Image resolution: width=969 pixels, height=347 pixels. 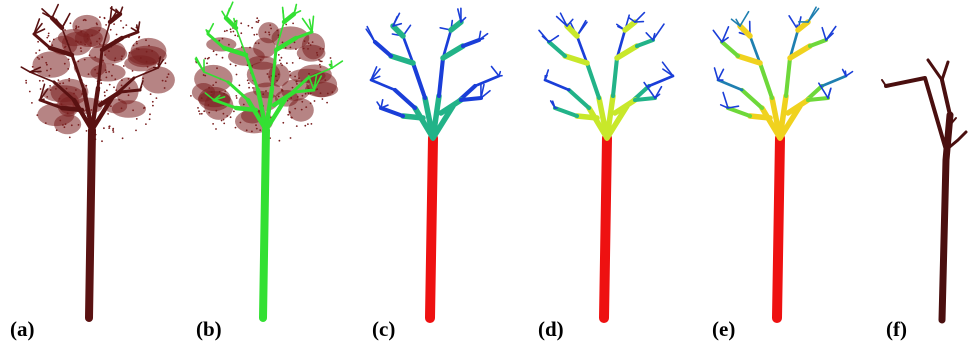 I want to click on panel-f-skeleton, so click(x=924, y=191).